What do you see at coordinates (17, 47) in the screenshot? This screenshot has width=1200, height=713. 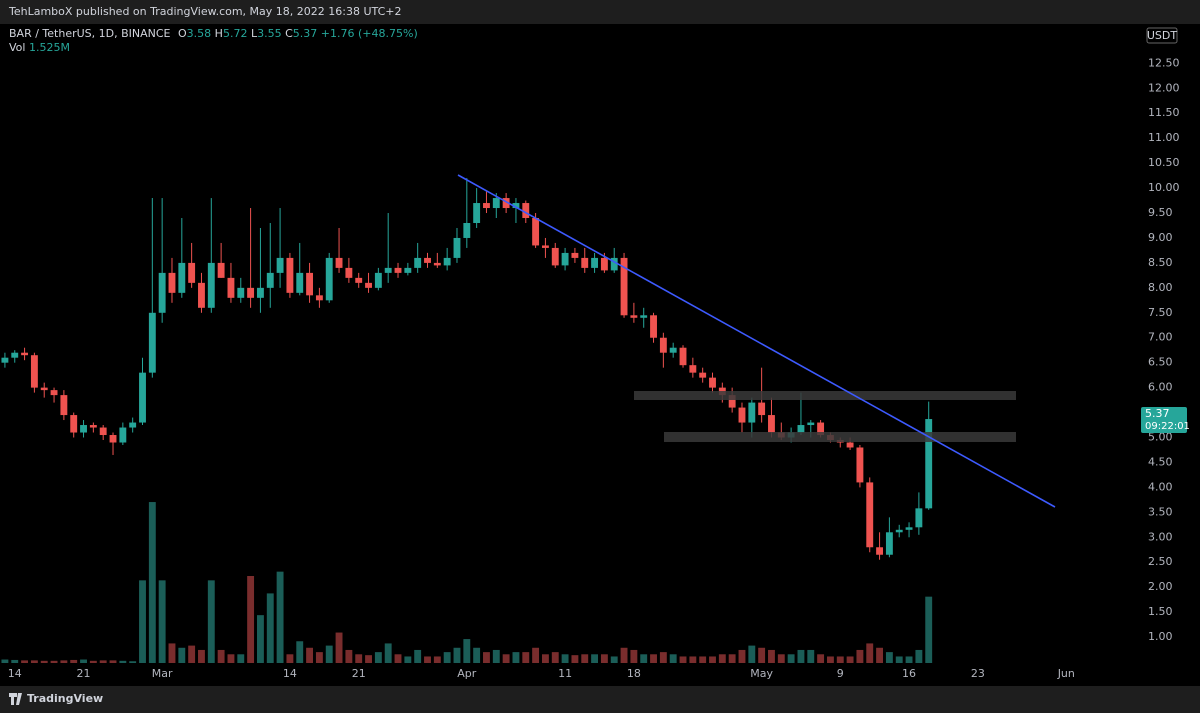 I see `vol-label: Vol` at bounding box center [17, 47].